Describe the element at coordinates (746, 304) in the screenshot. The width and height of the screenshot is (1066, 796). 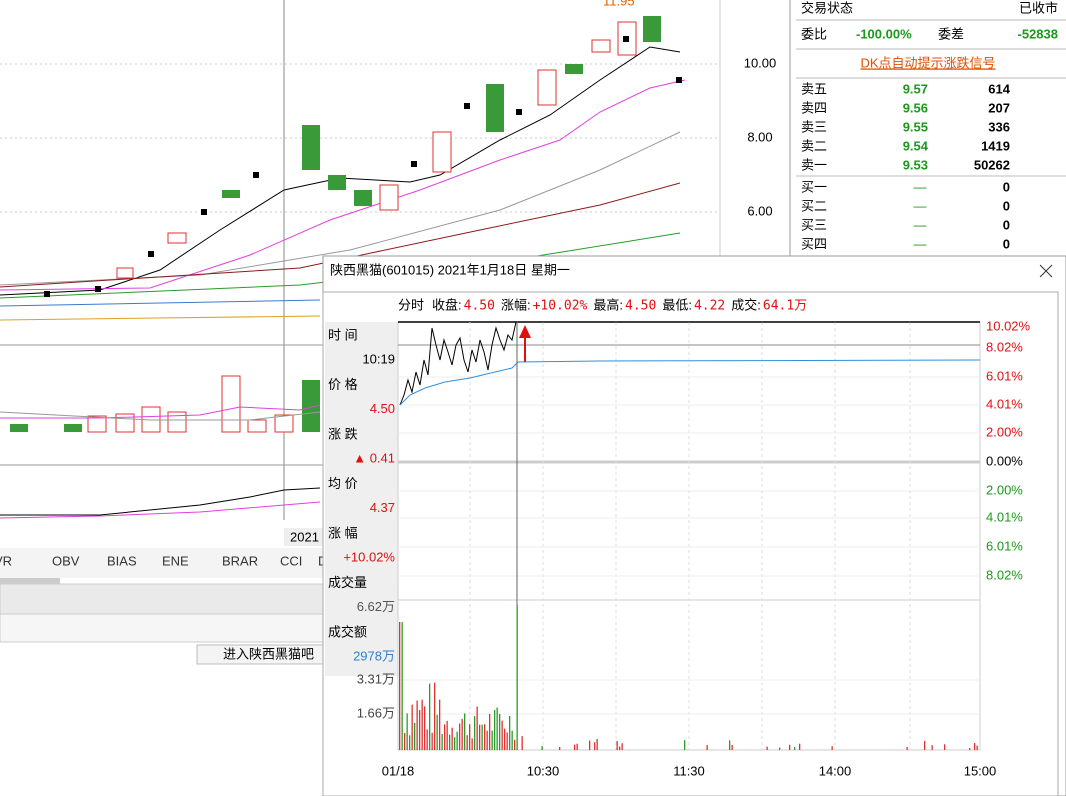
I see `info-label: 成交:` at that location.